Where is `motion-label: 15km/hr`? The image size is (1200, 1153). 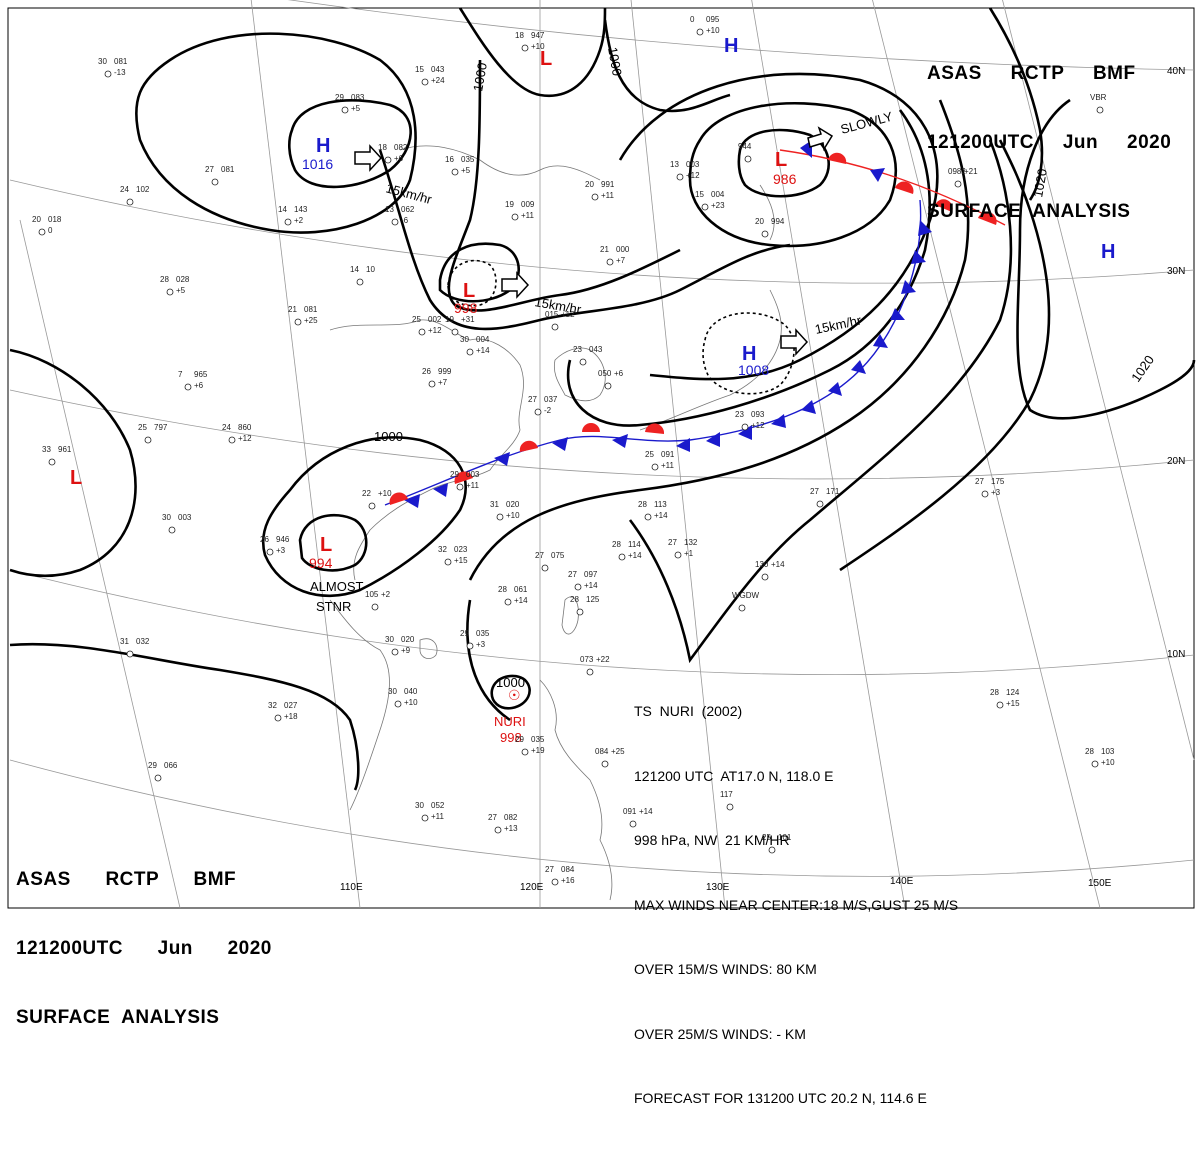
motion-label: 15km/hr is located at coordinates (839, 324).